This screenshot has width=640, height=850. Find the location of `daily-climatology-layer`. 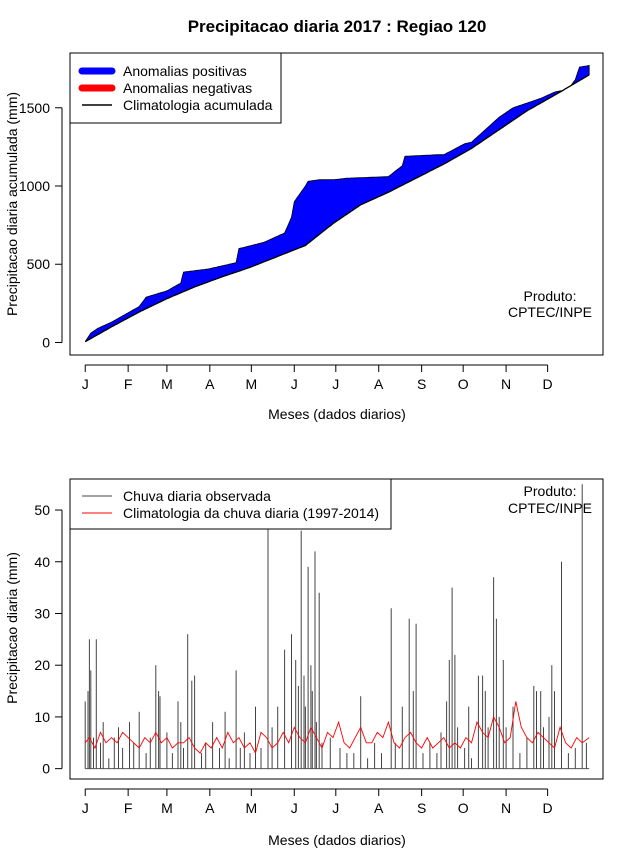

daily-climatology-layer is located at coordinates (337, 728).